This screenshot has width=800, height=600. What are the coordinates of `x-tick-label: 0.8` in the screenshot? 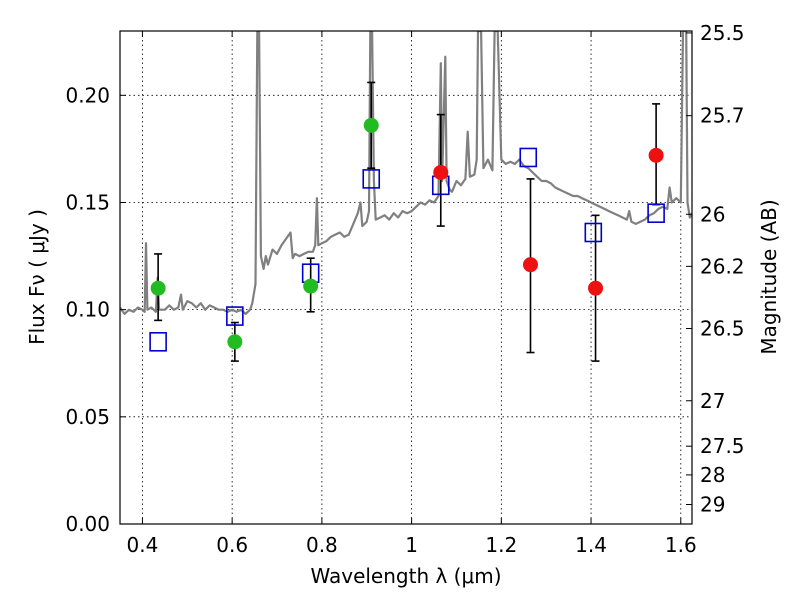 It's located at (322, 545).